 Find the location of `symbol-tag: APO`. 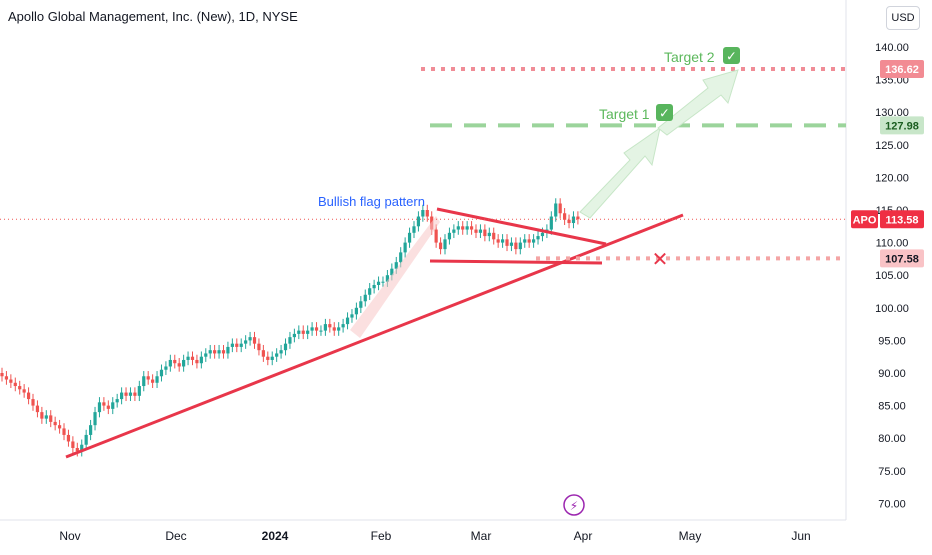

symbol-tag: APO is located at coordinates (865, 220).